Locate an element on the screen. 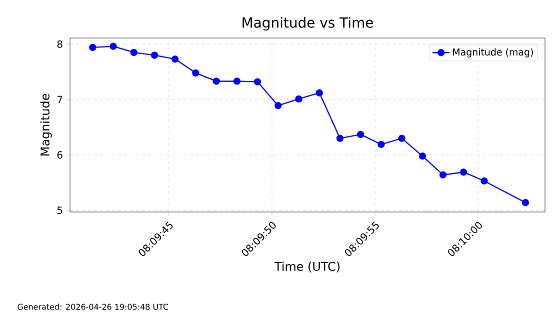 This screenshot has width=560, height=314. y-axis-title: Magnitude is located at coordinates (46, 125).